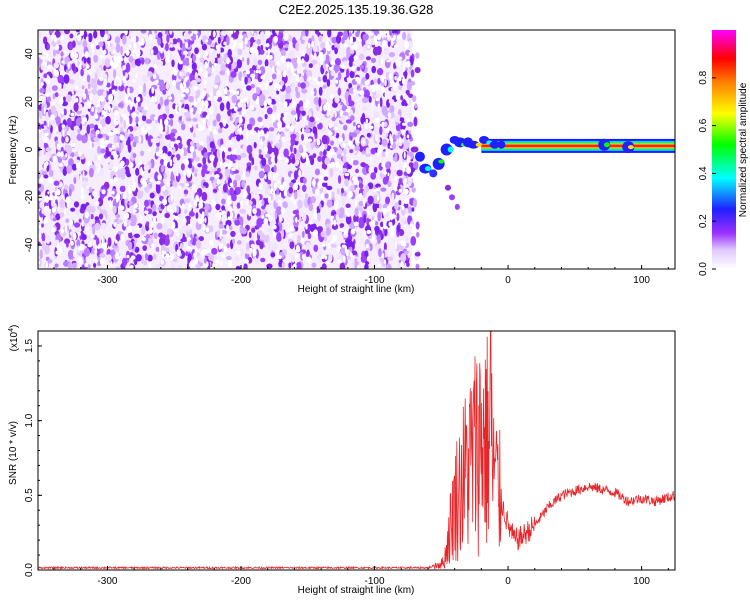 The height and width of the screenshot is (600, 750). Describe the element at coordinates (361, 576) in the screenshot. I see `snr-x-ticks: -300 -200 -100 0 100` at that location.